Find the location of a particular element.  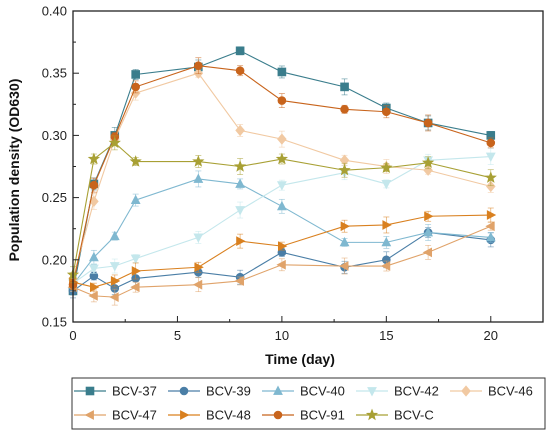

x-tick-label: 15 is located at coordinates (386, 335).